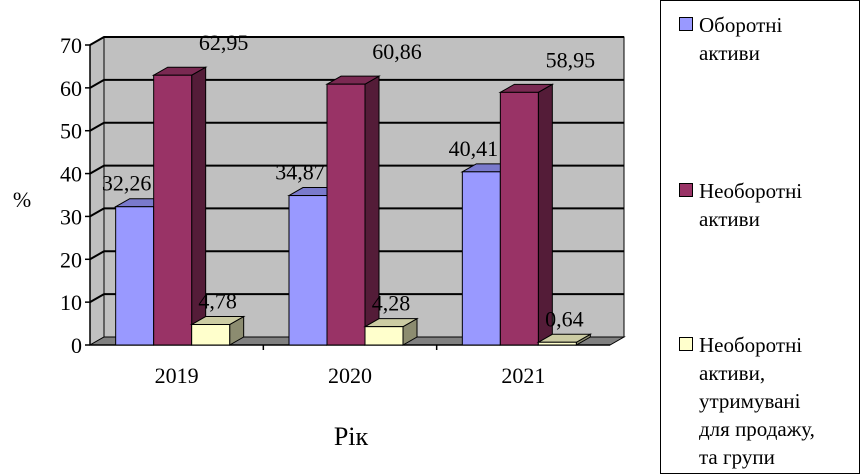  What do you see at coordinates (564, 318) in the screenshot?
I see `data-label: 0,64` at bounding box center [564, 318].